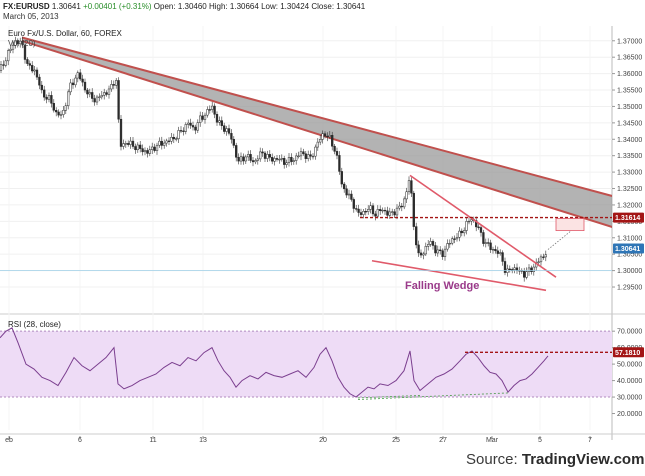  What do you see at coordinates (65, 33) in the screenshot?
I see `price-panel-title: Euro Fx/U.S. Dollar, 60, FOREX` at bounding box center [65, 33].